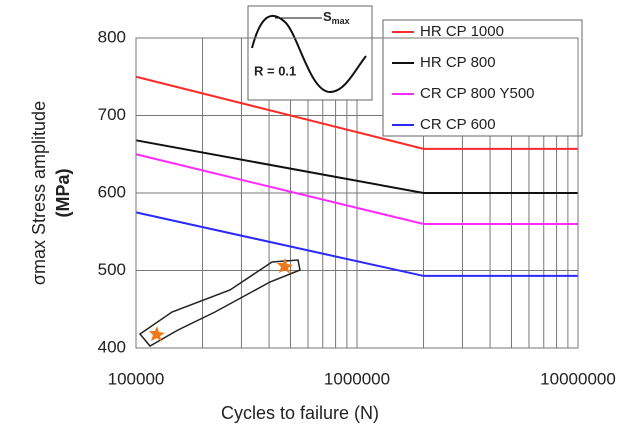 This screenshot has width=625, height=434. I want to click on x-tick-label: 10000000, so click(578, 378).